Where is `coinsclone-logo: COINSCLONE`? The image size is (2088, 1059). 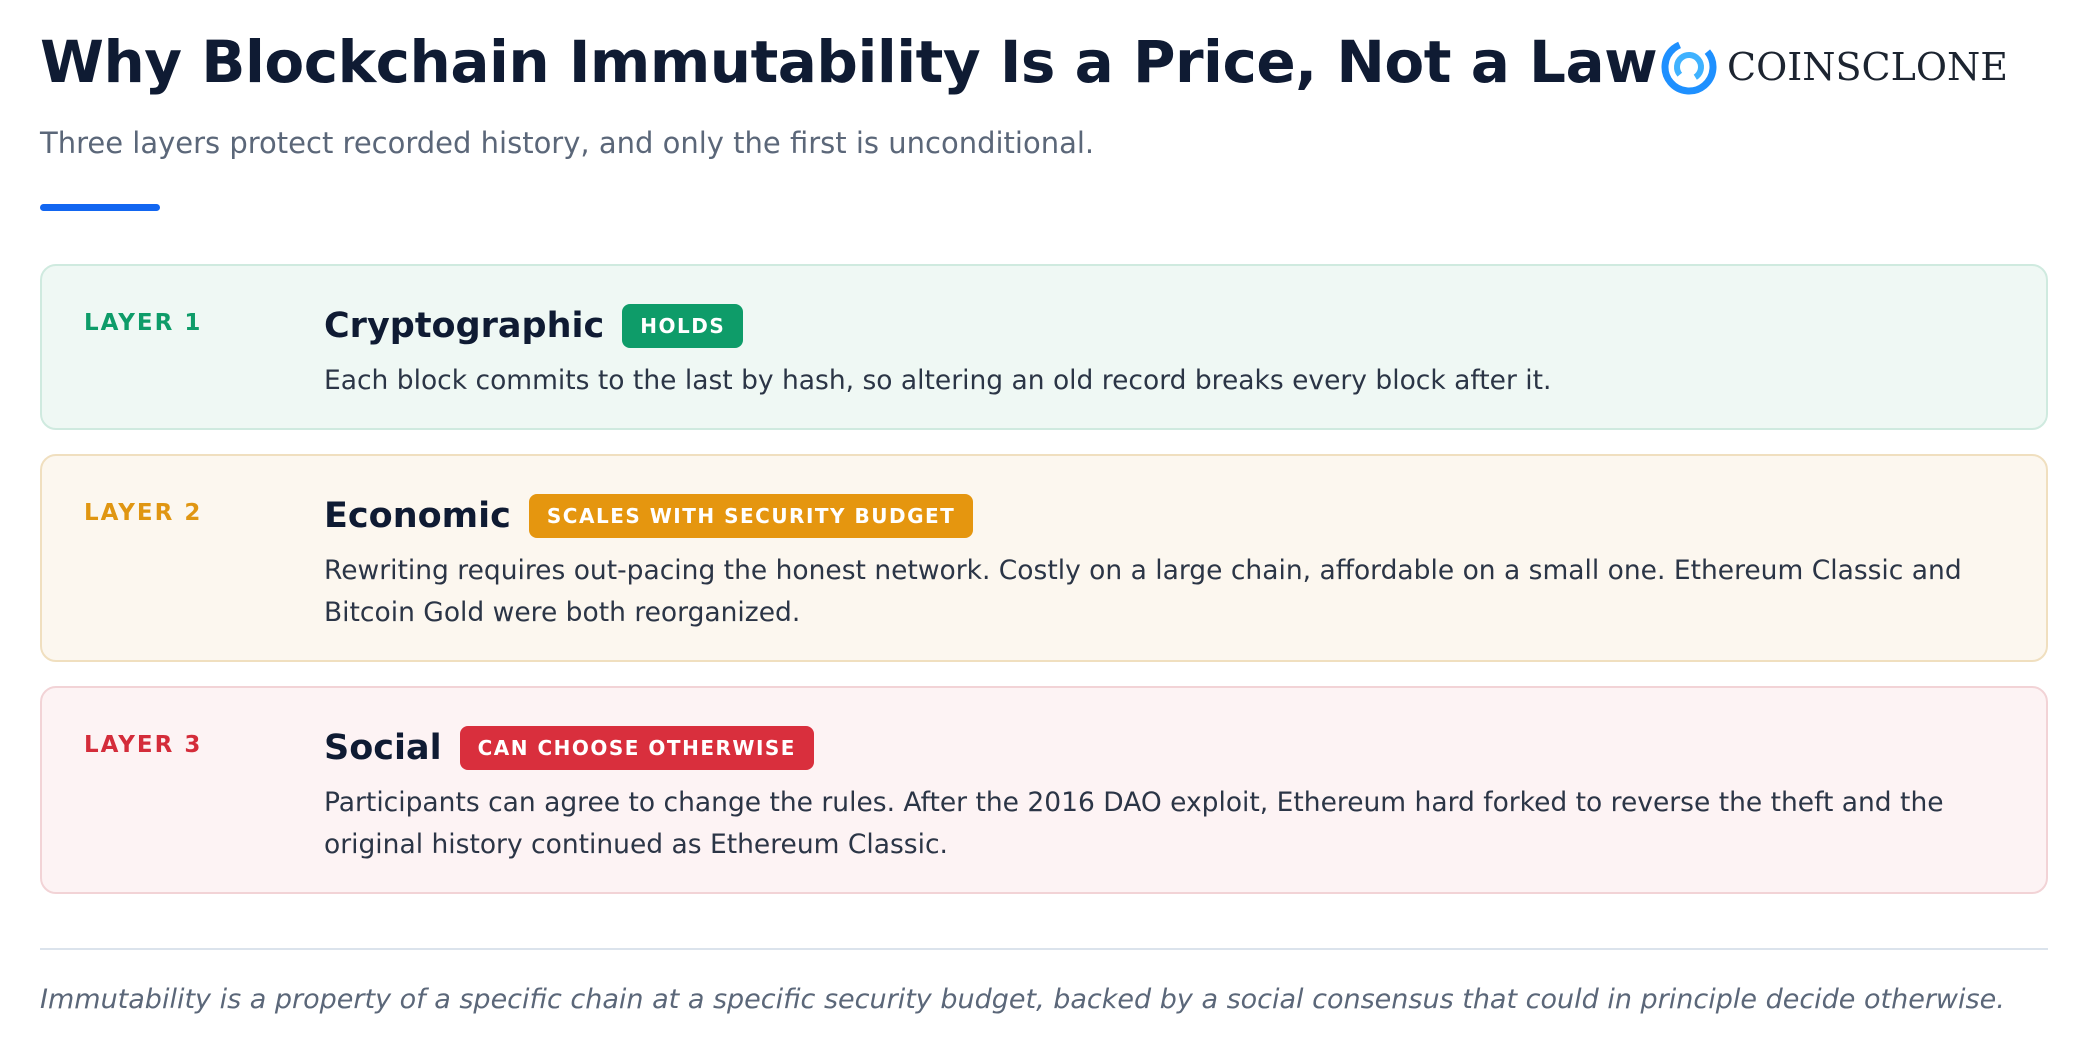 coinsclone-logo: COINSCLONE is located at coordinates (1834, 67).